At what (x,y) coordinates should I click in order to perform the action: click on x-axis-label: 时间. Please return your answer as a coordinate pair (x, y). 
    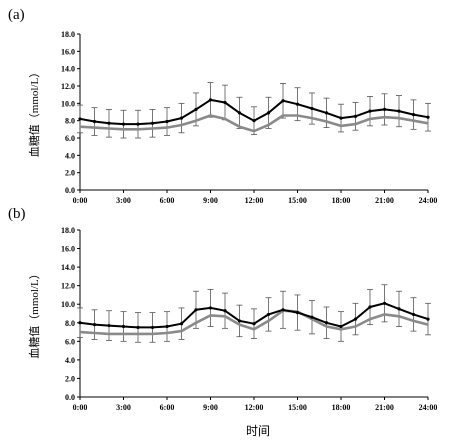
    Looking at the image, I should click on (258, 431).